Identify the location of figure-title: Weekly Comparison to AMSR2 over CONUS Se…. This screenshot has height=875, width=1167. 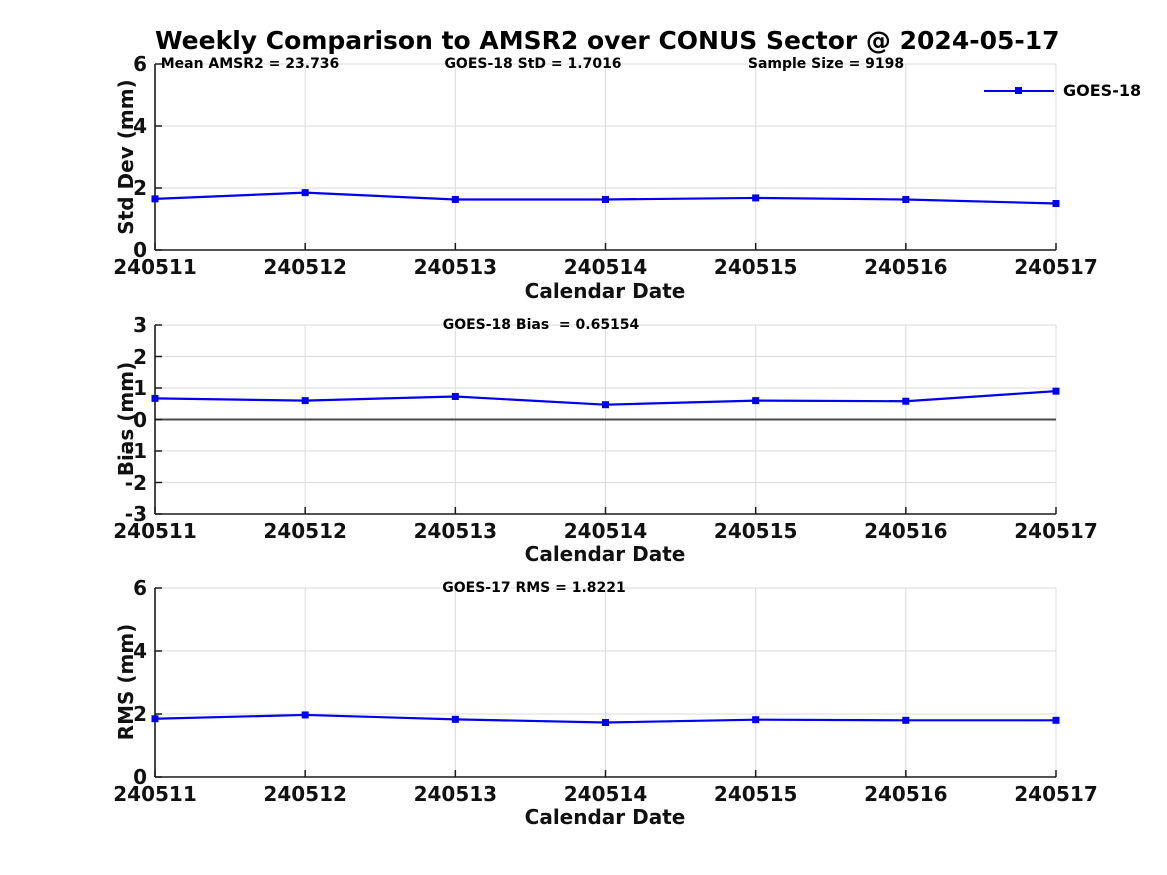
(607, 40).